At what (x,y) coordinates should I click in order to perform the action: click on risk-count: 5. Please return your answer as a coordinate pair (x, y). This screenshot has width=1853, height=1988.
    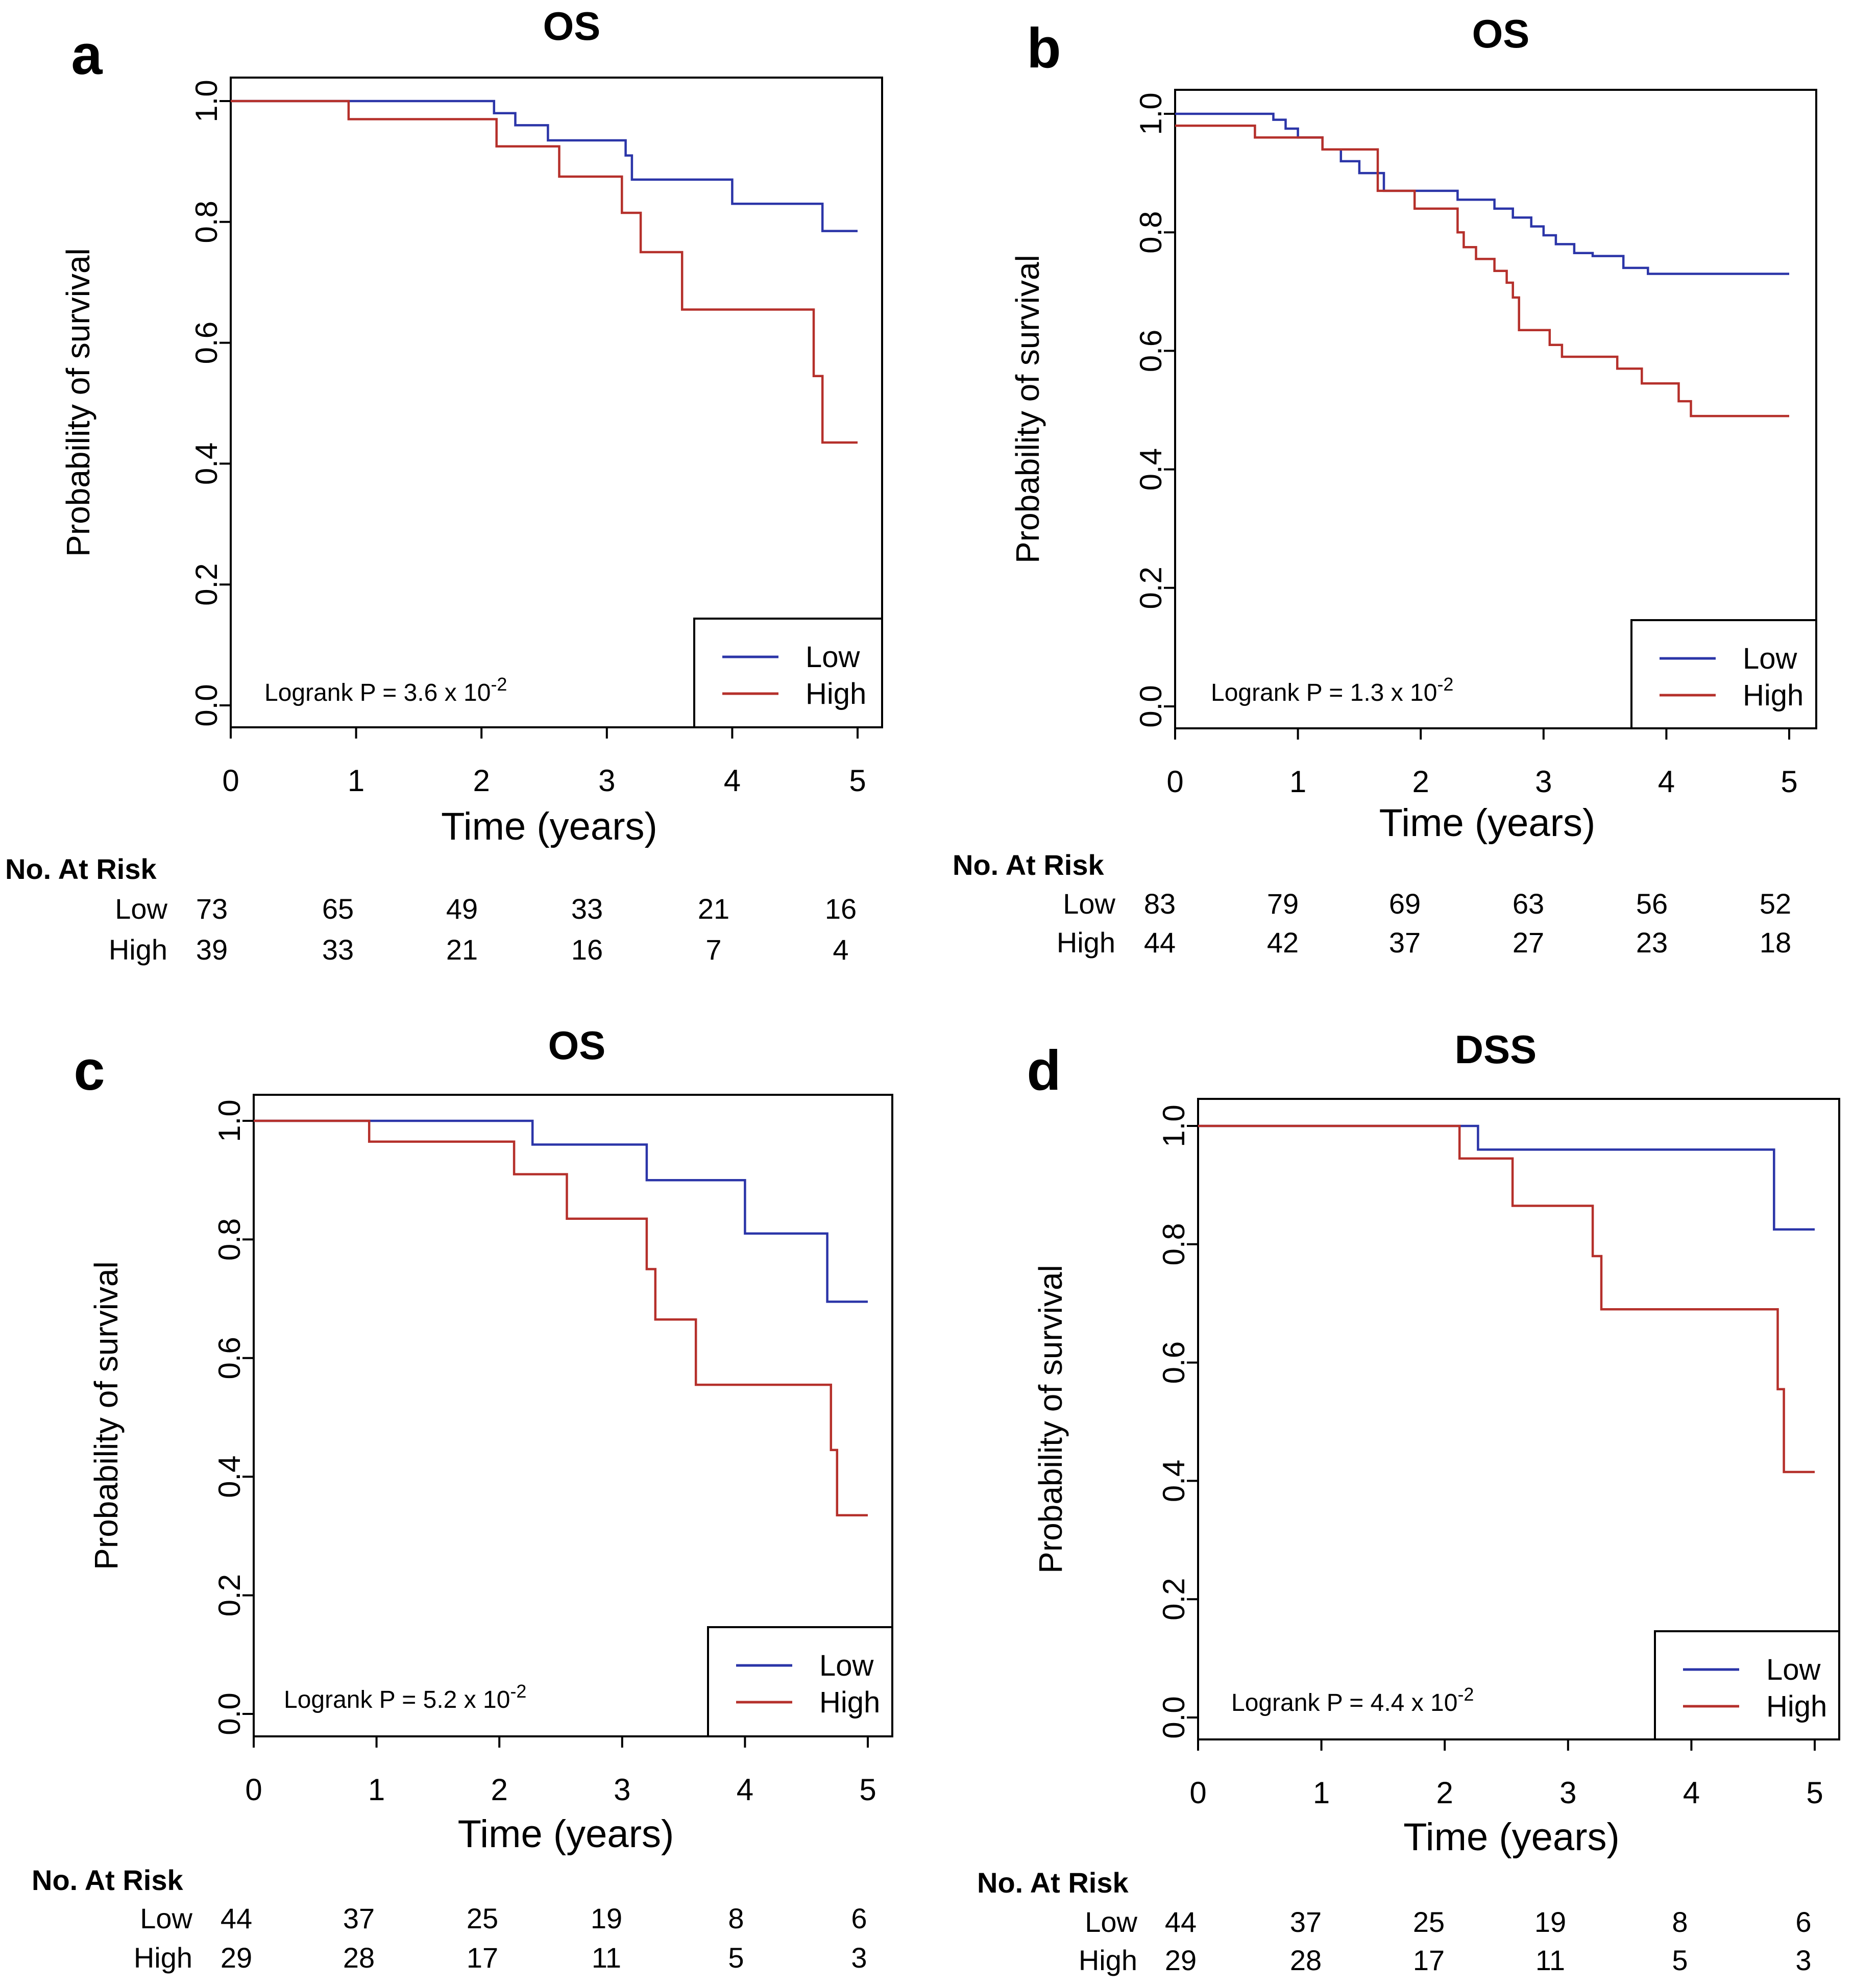
    Looking at the image, I should click on (736, 1958).